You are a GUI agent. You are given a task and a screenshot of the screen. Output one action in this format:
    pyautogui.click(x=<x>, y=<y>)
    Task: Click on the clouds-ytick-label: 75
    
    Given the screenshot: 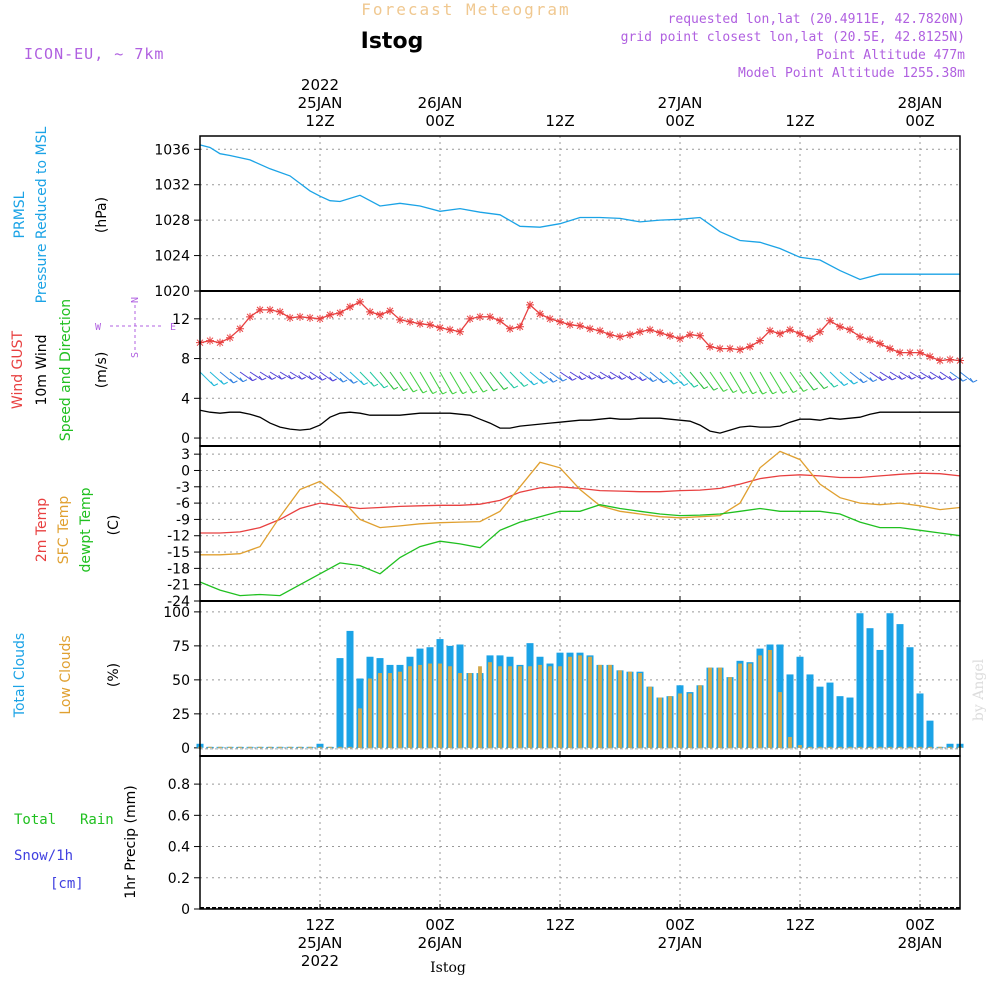 What is the action you would take?
    pyautogui.click(x=181, y=647)
    